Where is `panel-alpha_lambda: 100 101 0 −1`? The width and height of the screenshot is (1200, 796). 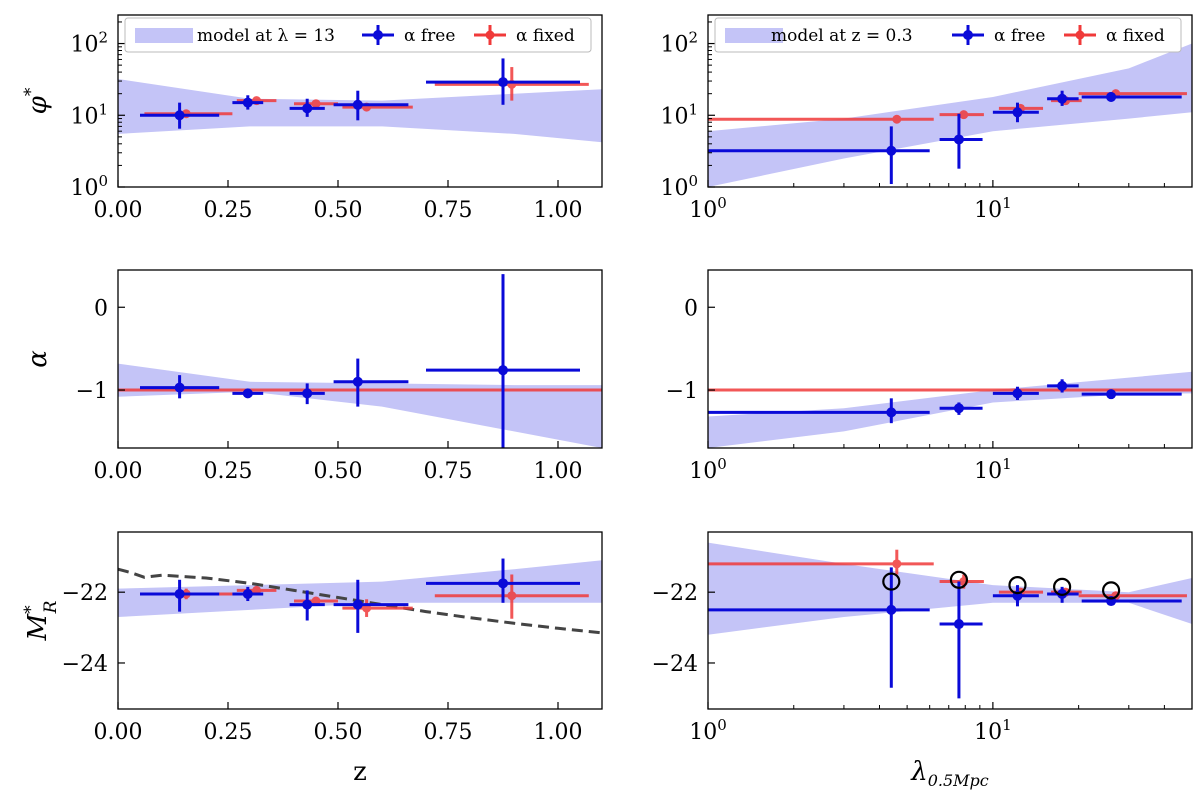
panel-alpha_lambda: 100 101 0 −1 is located at coordinates (929, 376).